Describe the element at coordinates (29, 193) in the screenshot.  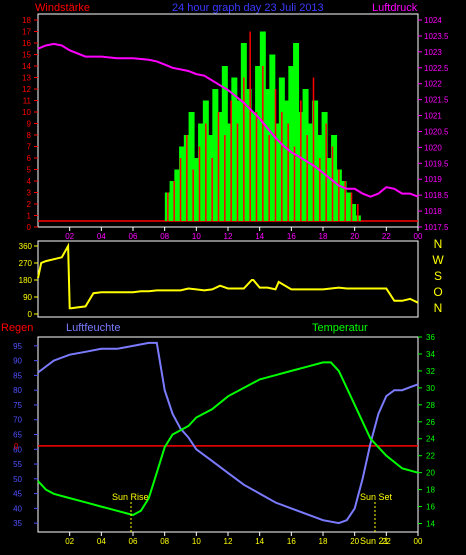
I see `wind-y-tick-label: 3` at that location.